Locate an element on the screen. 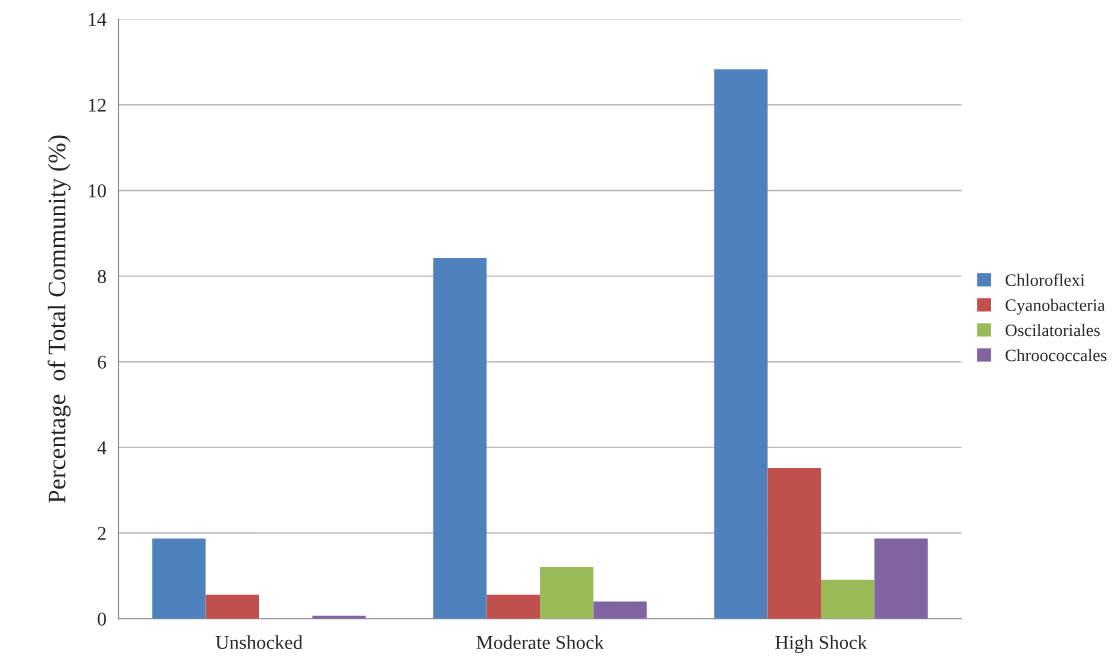 The width and height of the screenshot is (1118, 661). y-tick-label: 4 is located at coordinates (102, 448).